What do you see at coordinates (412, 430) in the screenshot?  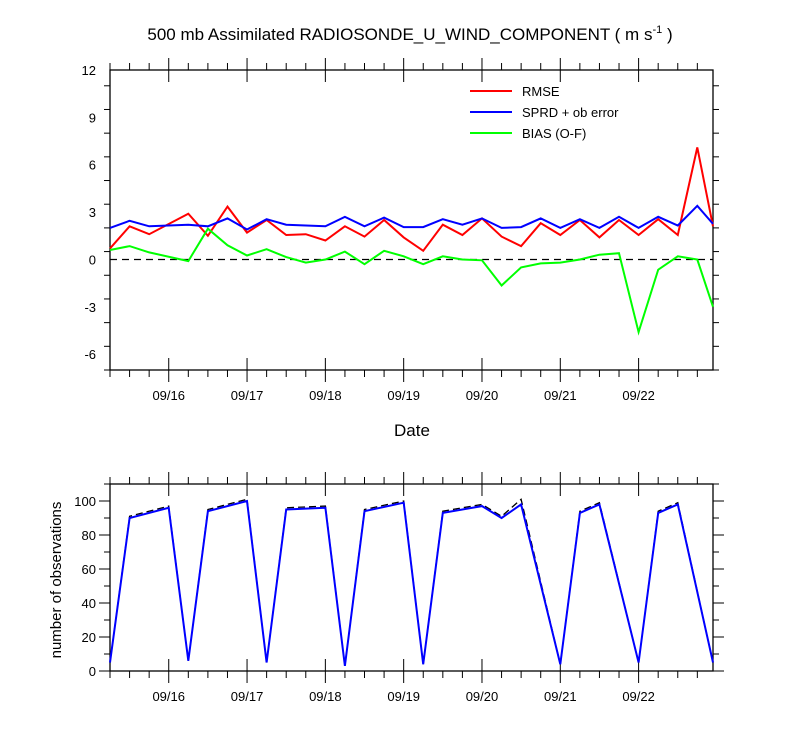 I see `x-axis-title: Date` at bounding box center [412, 430].